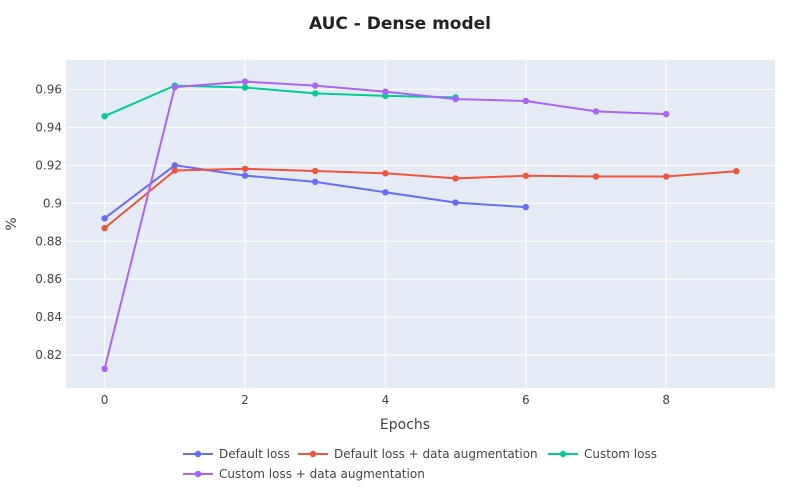 The width and height of the screenshot is (800, 500). Describe the element at coordinates (48, 355) in the screenshot. I see `y-tick-label: 0.82` at that location.